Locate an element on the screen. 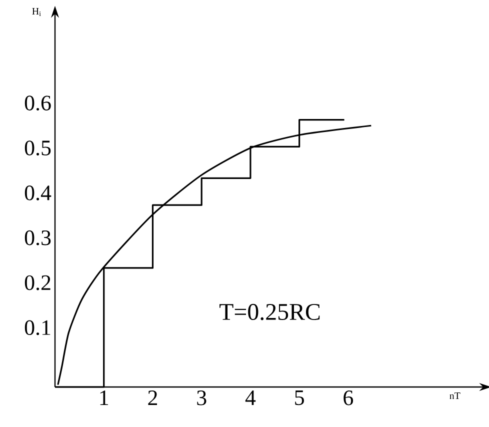 The height and width of the screenshot is (427, 489). y-tick-label: 0.6 is located at coordinates (37, 103).